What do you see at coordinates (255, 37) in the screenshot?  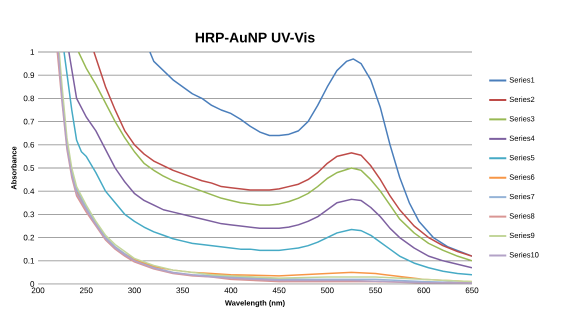 I see `chart-title: HRP-AuNP UV-Vis` at bounding box center [255, 37].